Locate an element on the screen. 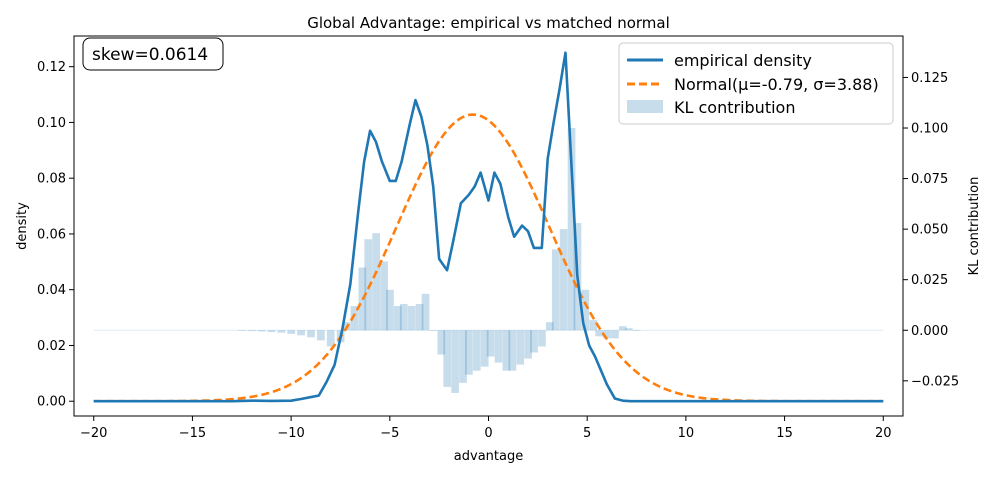 Image resolution: width=997 pixels, height=478 pixels. x-tick-label: −5 is located at coordinates (389, 433).